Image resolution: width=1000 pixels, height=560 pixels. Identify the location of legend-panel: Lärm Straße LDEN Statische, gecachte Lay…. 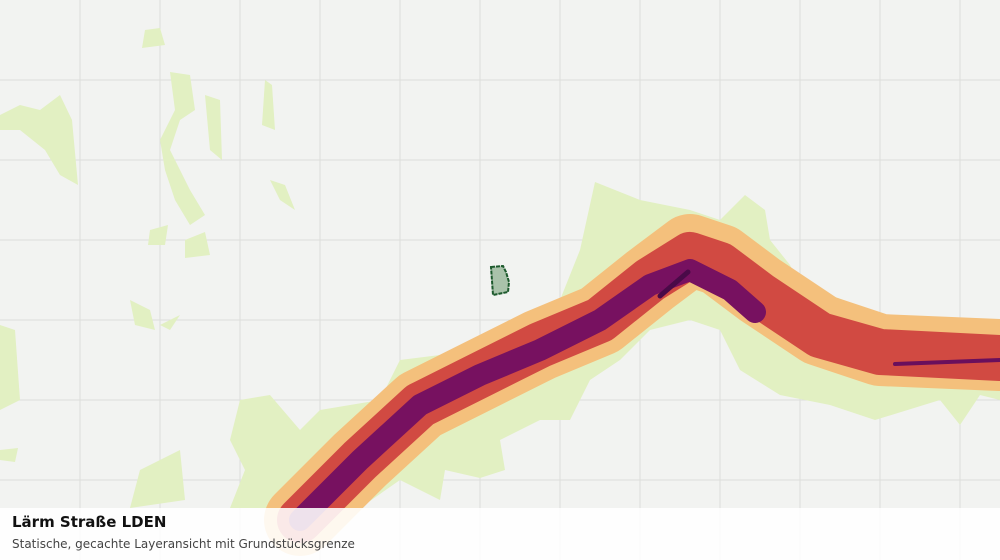
(500, 534).